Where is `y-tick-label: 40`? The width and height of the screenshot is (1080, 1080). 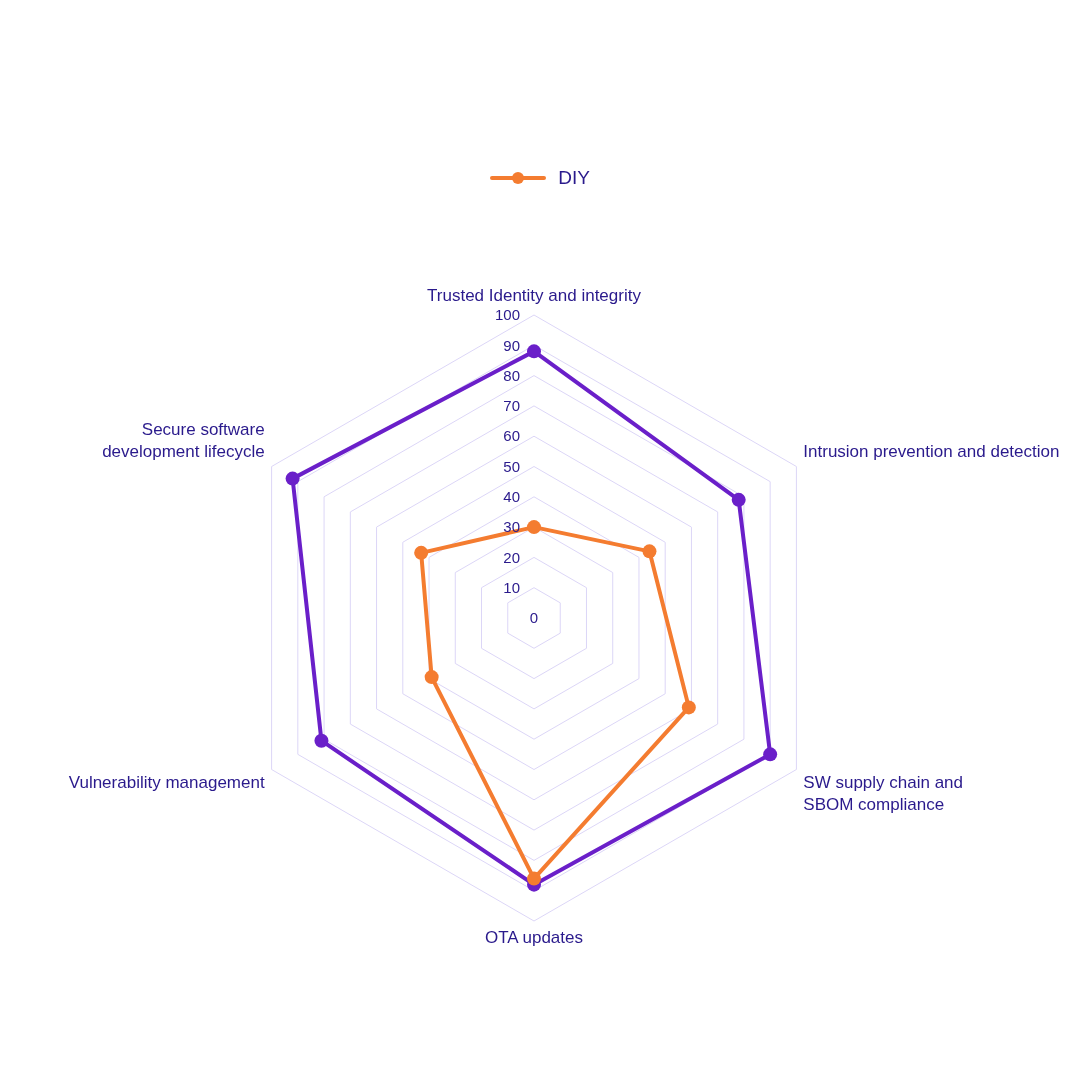 y-tick-label: 40 is located at coordinates (511, 497).